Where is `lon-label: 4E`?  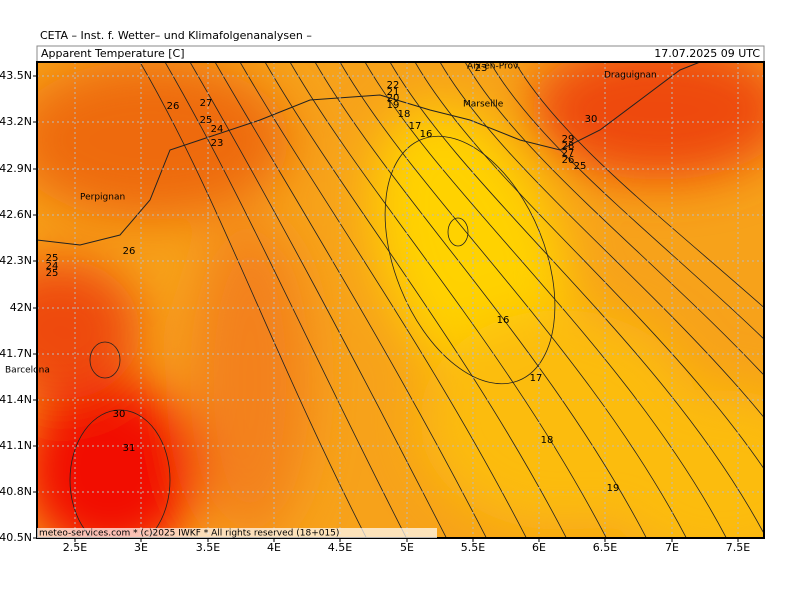
lon-label: 4E is located at coordinates (274, 547).